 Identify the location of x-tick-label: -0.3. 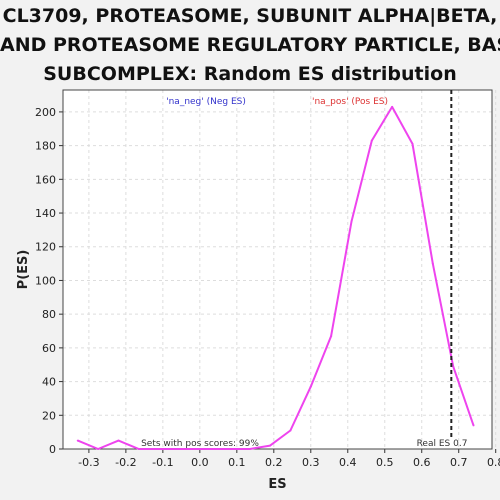
(88, 462).